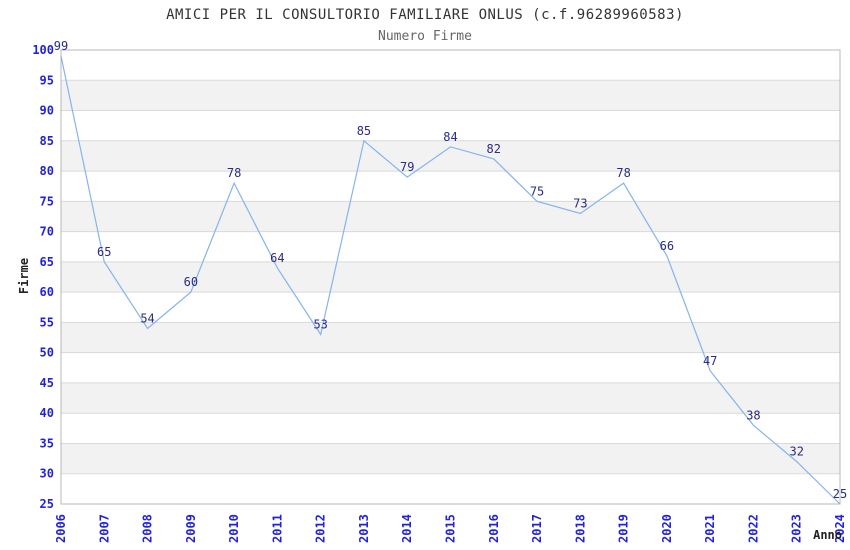  Describe the element at coordinates (47, 201) in the screenshot. I see `y-tick-label: 75` at that location.